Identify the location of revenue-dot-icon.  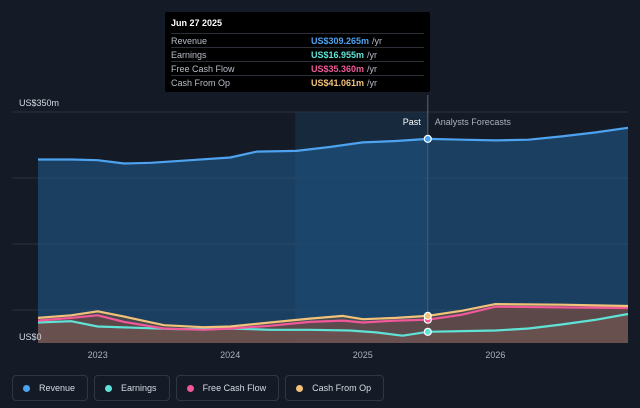
(26, 388).